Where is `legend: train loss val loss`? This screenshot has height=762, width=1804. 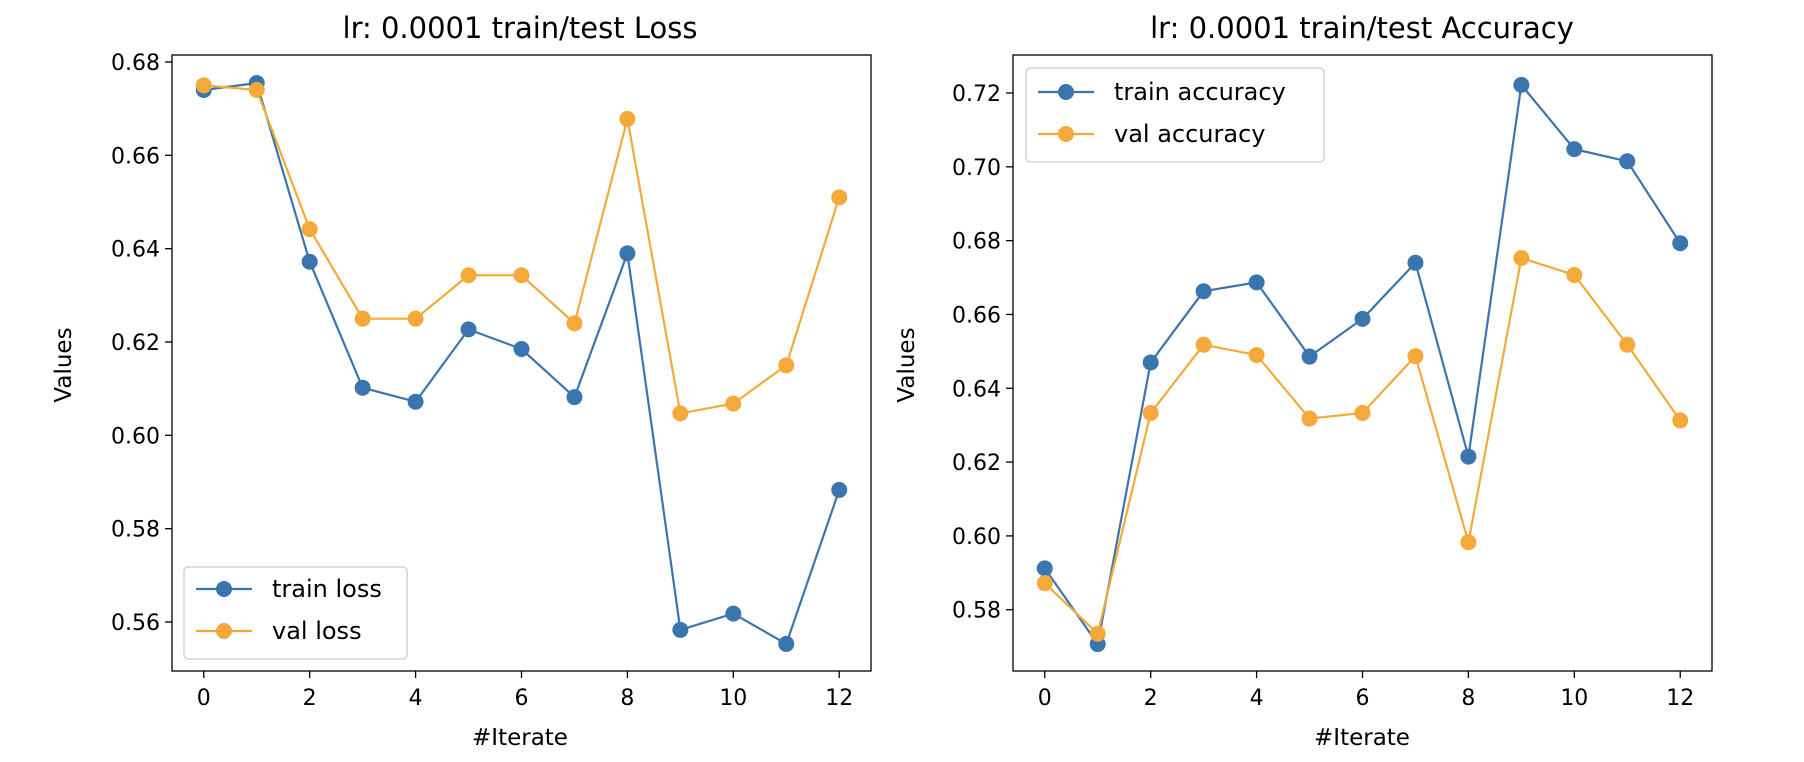 legend: train loss val loss is located at coordinates (295, 613).